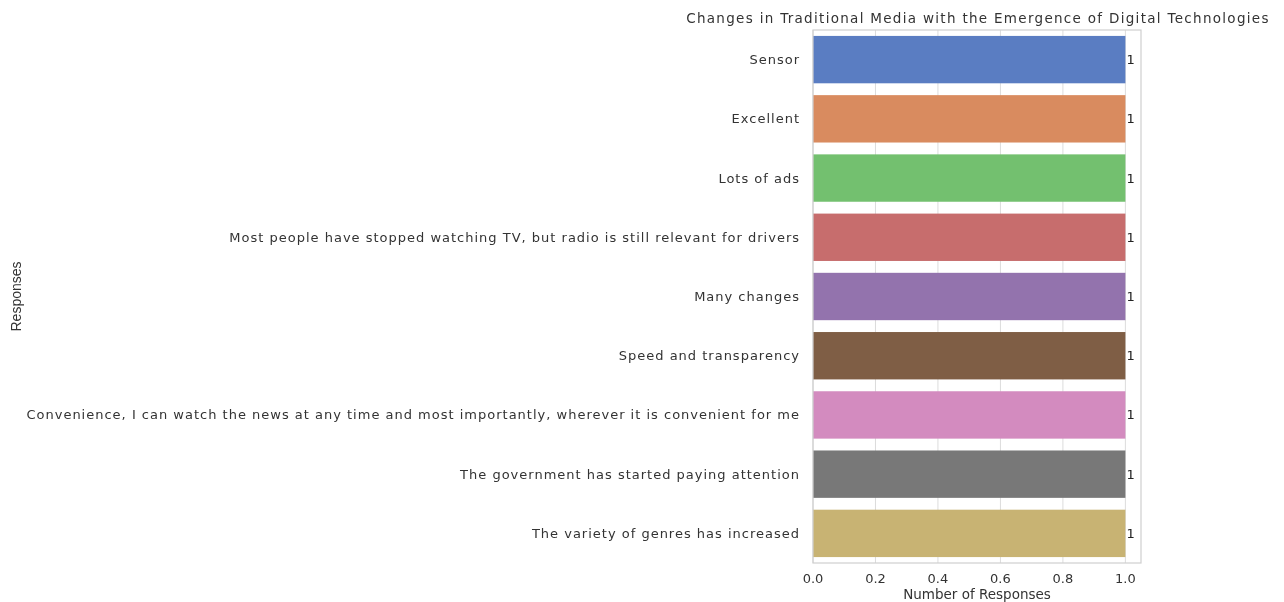 This screenshot has height=602, width=1284. What do you see at coordinates (1000, 578) in the screenshot?
I see `x-tick-label: 0.6` at bounding box center [1000, 578].